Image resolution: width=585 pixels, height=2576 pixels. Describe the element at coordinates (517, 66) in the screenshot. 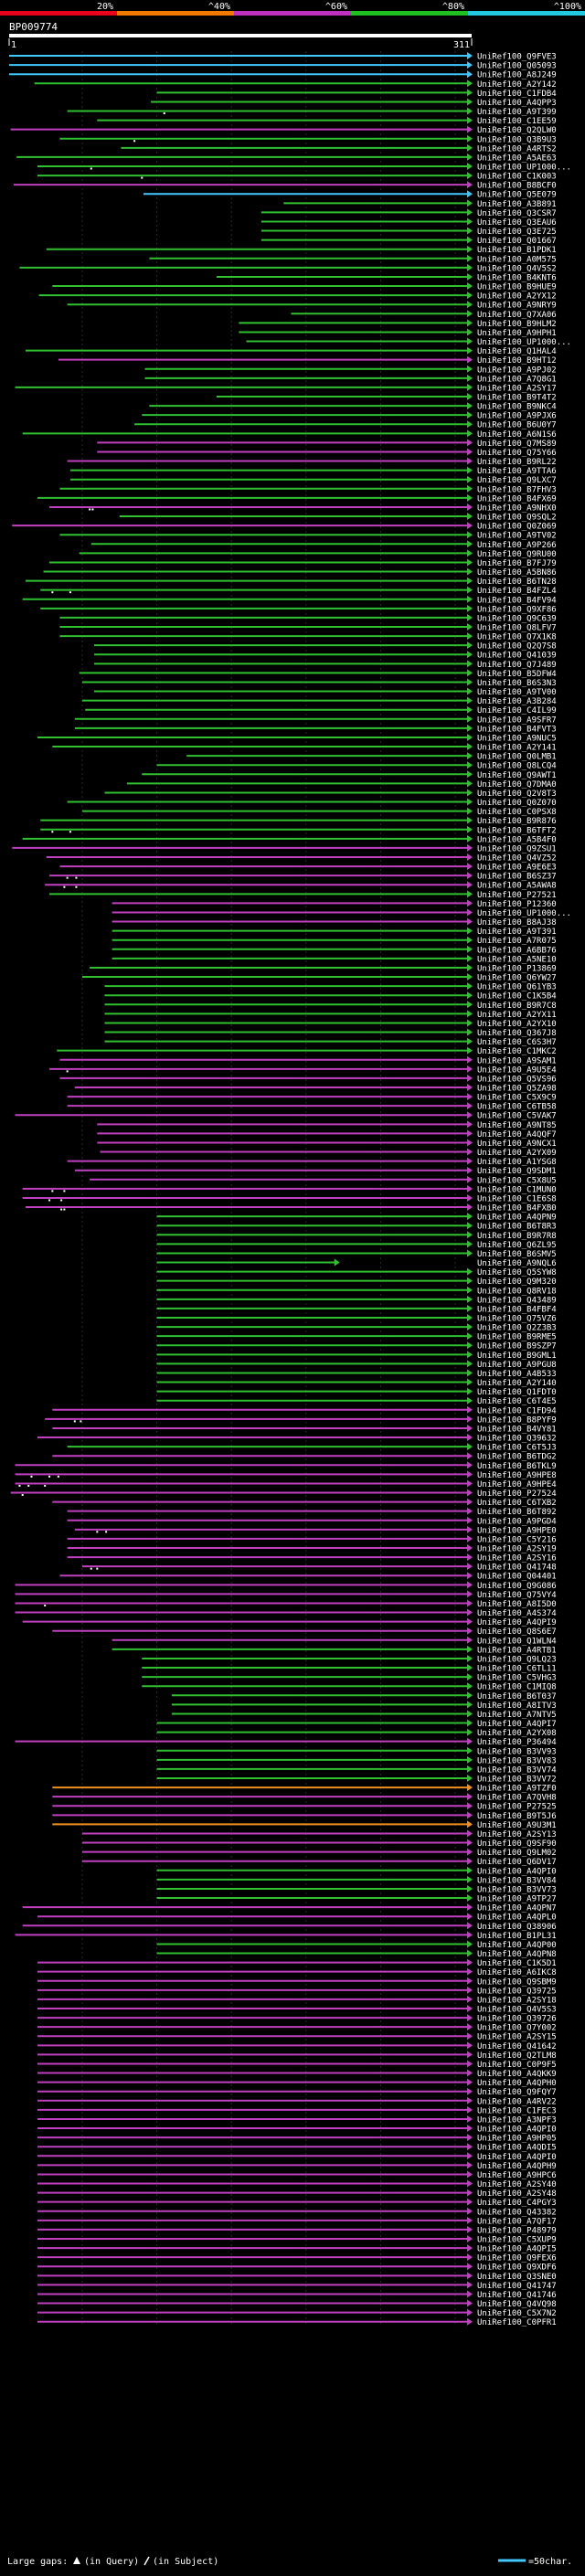

I see `hit-label: UniRef100_Q05093` at that location.